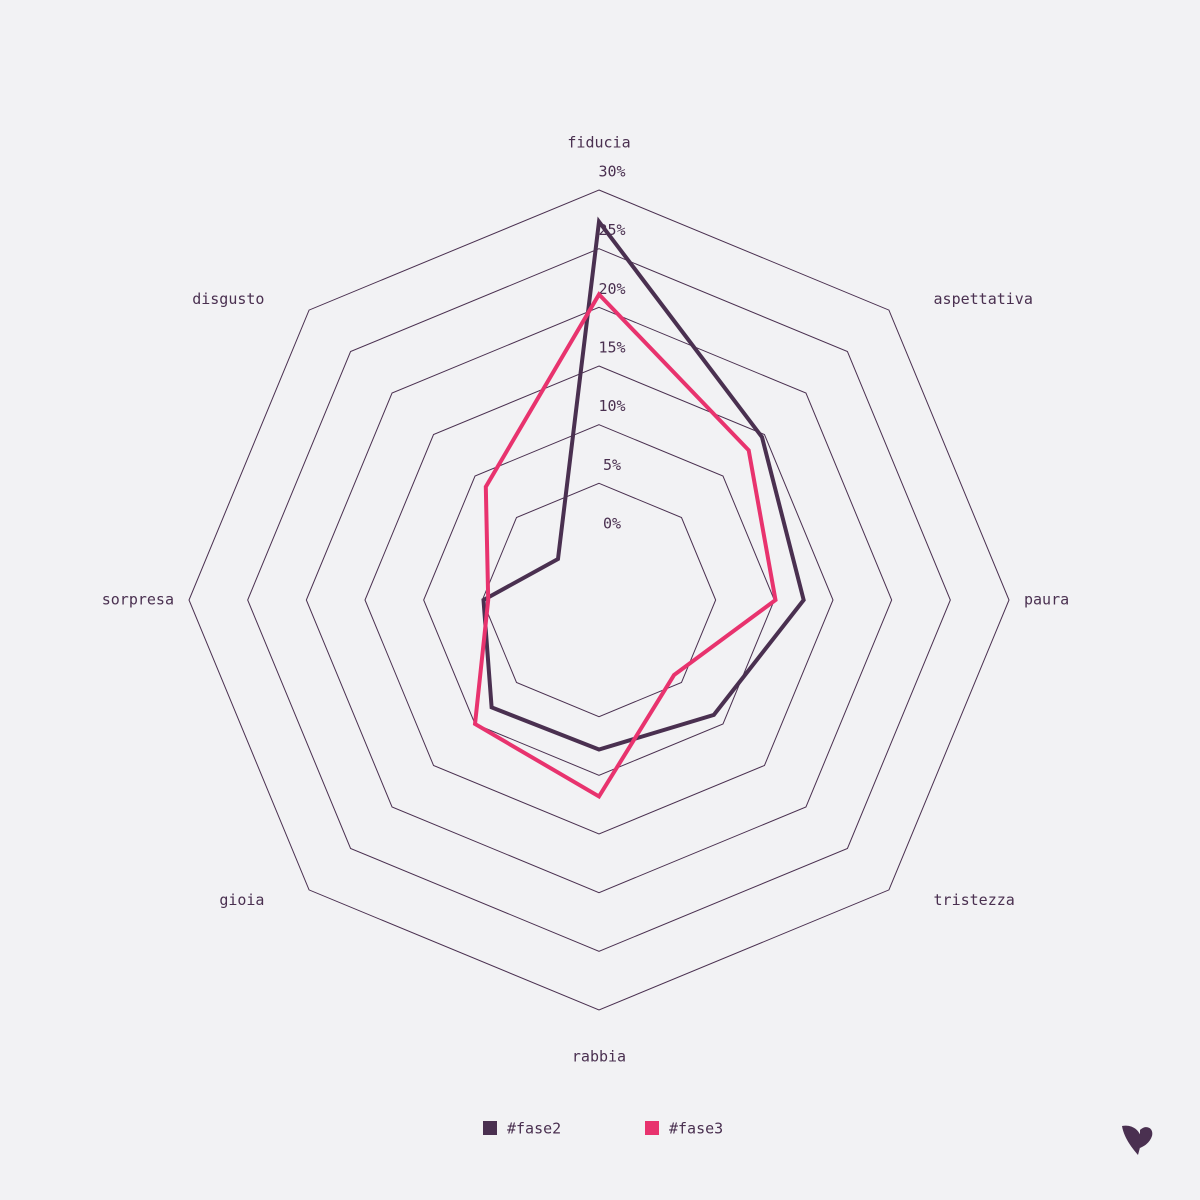 This screenshot has height=1200, width=1200. Describe the element at coordinates (1137, 1140) in the screenshot. I see `logo` at that location.